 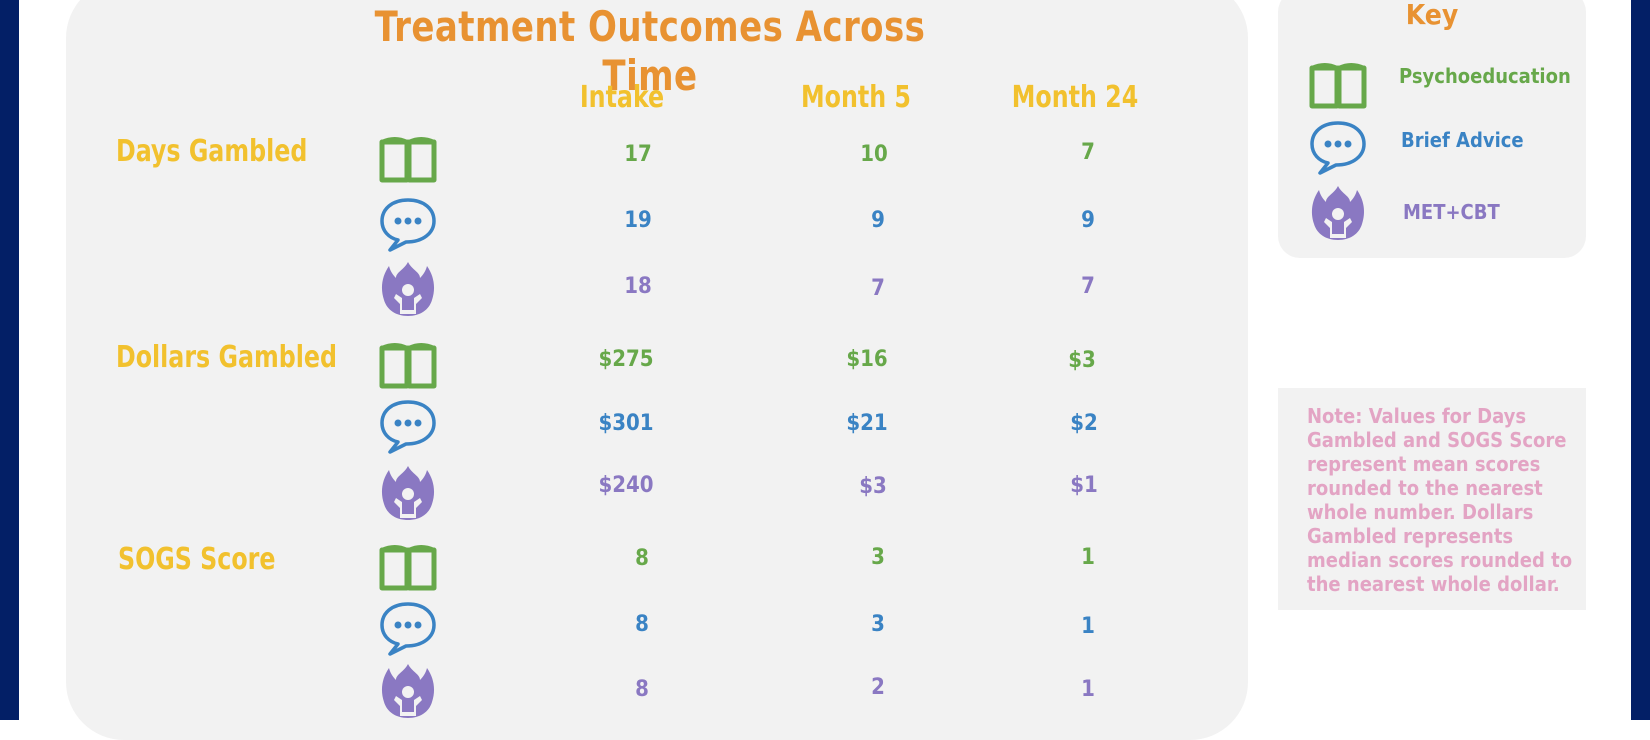 I want to click on row-label-sogs-score: SOGS Score, so click(x=197, y=559).